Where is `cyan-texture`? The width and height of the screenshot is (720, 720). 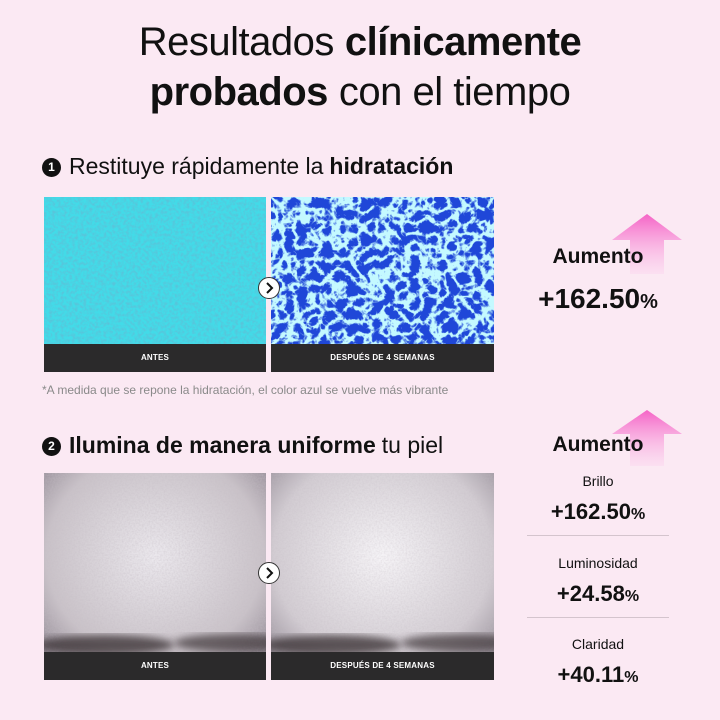
cyan-texture is located at coordinates (155, 284).